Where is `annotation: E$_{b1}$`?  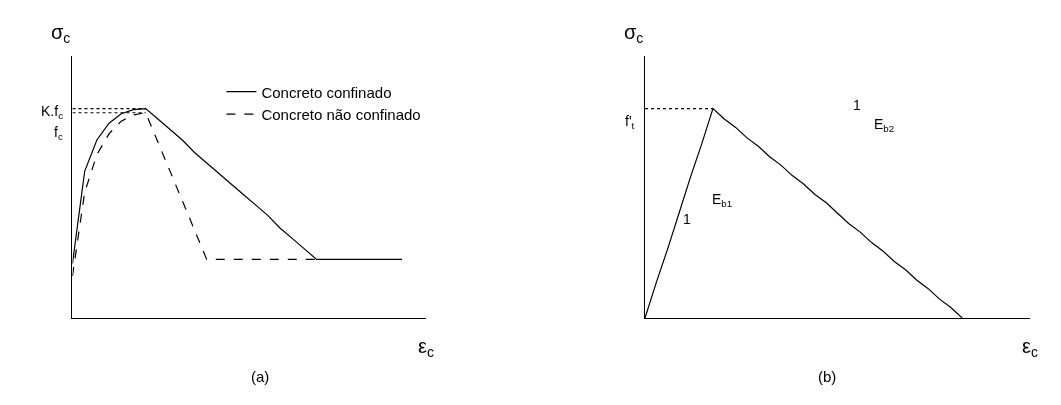 annotation: E$_{b1}$ is located at coordinates (722, 200).